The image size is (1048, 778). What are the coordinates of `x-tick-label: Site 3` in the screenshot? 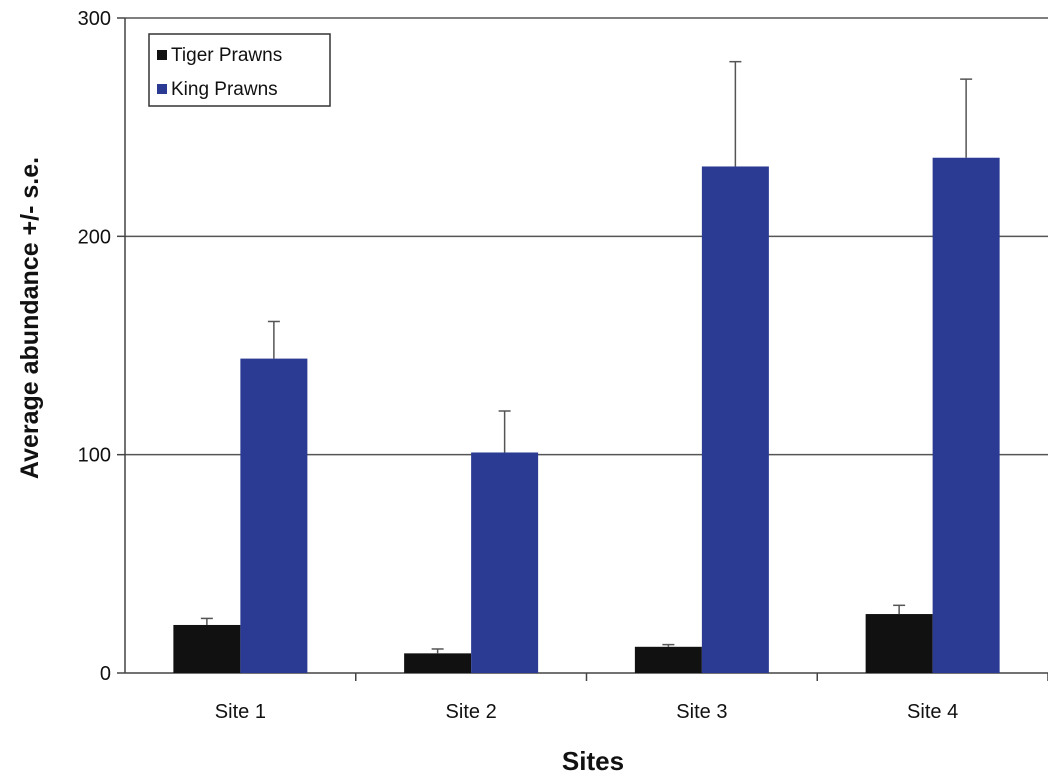 It's located at (701, 712).